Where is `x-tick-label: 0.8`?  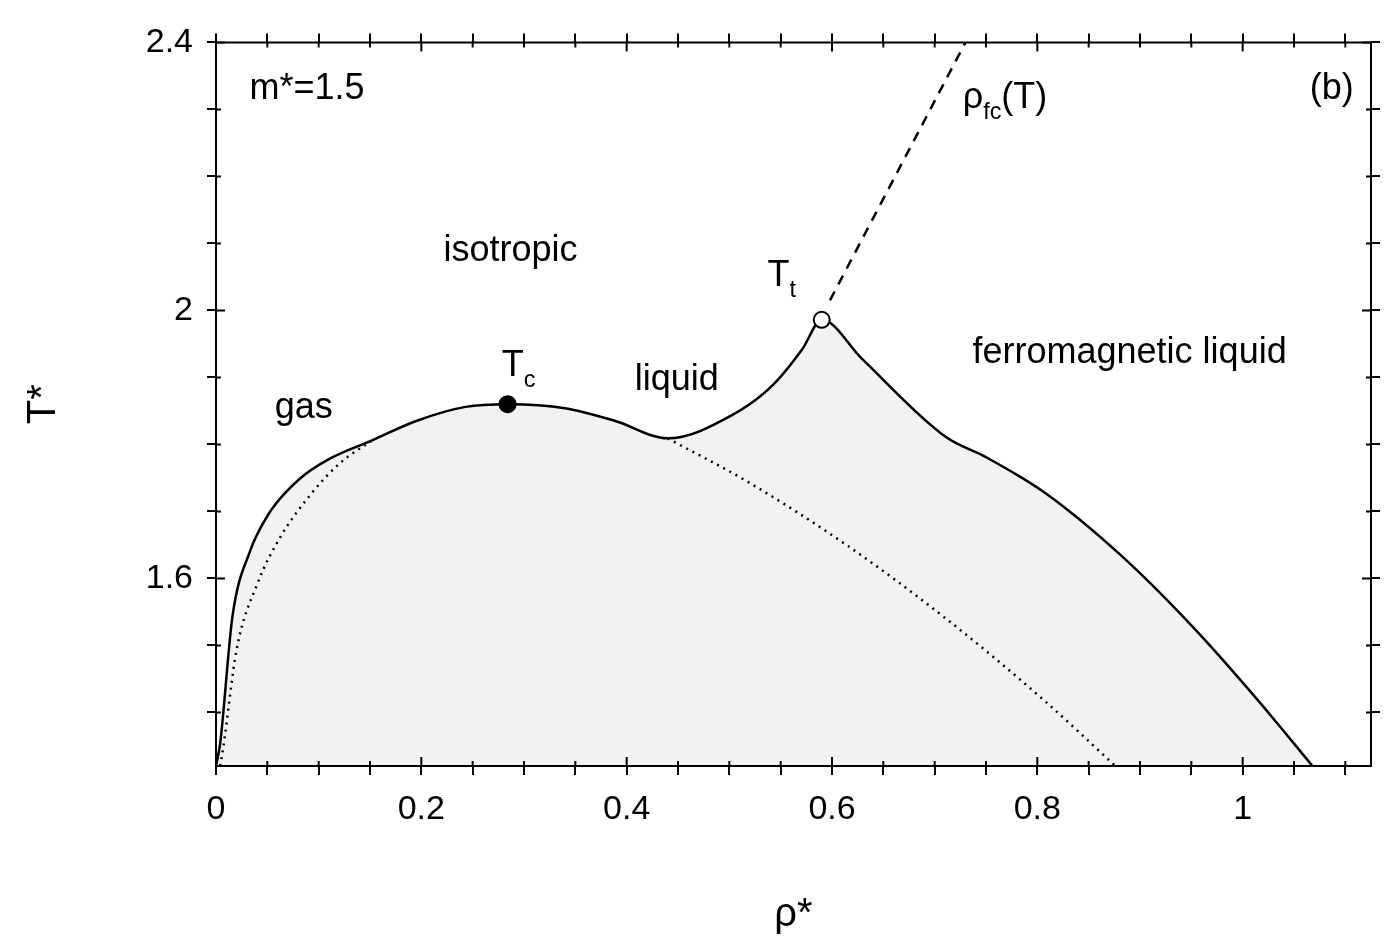 x-tick-label: 0.8 is located at coordinates (1037, 806).